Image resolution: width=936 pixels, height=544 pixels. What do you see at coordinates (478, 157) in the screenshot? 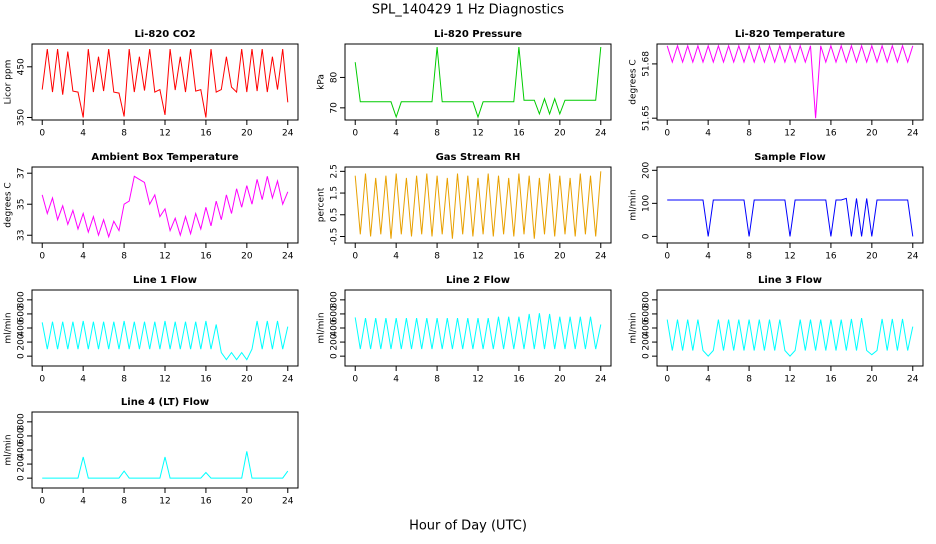
I see `panel-title: Gas Stream RH` at bounding box center [478, 157].